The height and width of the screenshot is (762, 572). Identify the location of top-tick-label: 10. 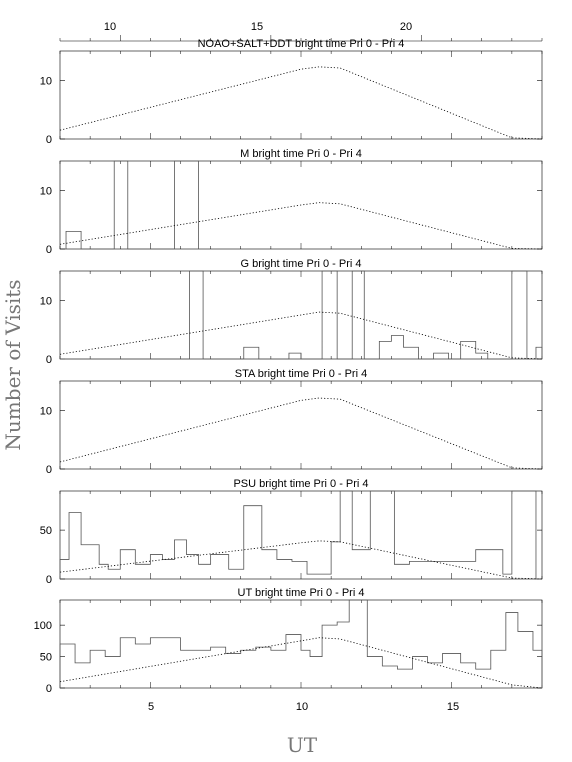
(110, 27).